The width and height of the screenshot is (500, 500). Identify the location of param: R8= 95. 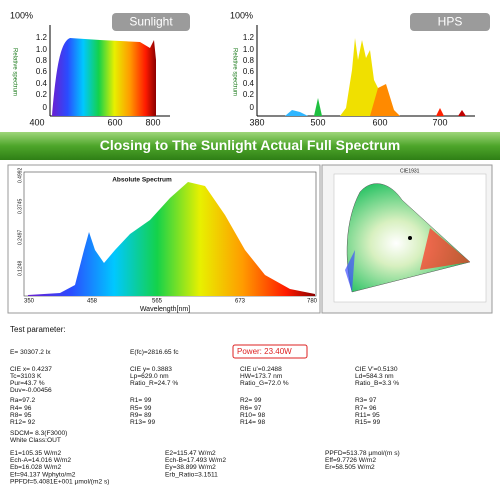
(21, 415).